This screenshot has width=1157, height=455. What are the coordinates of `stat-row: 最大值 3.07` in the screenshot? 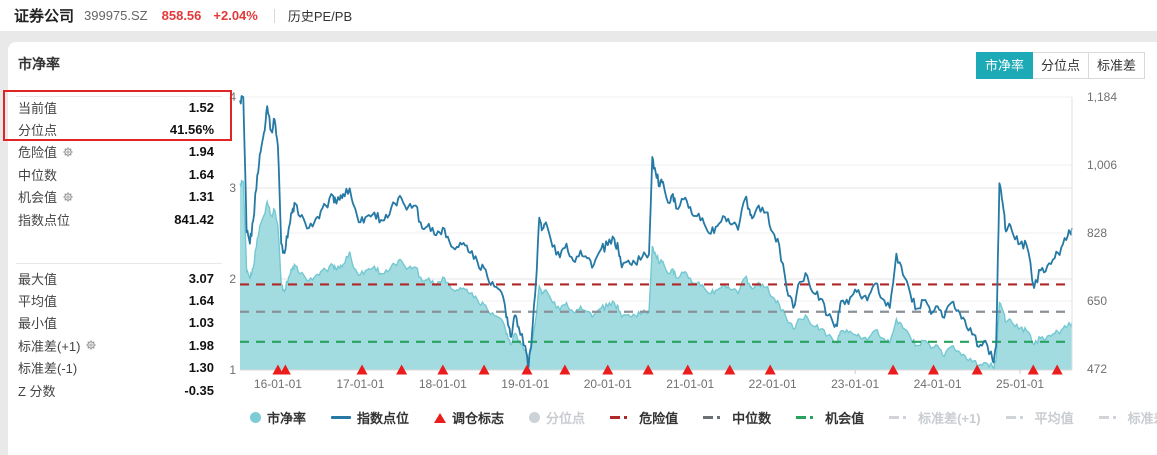 It's located at (116, 278).